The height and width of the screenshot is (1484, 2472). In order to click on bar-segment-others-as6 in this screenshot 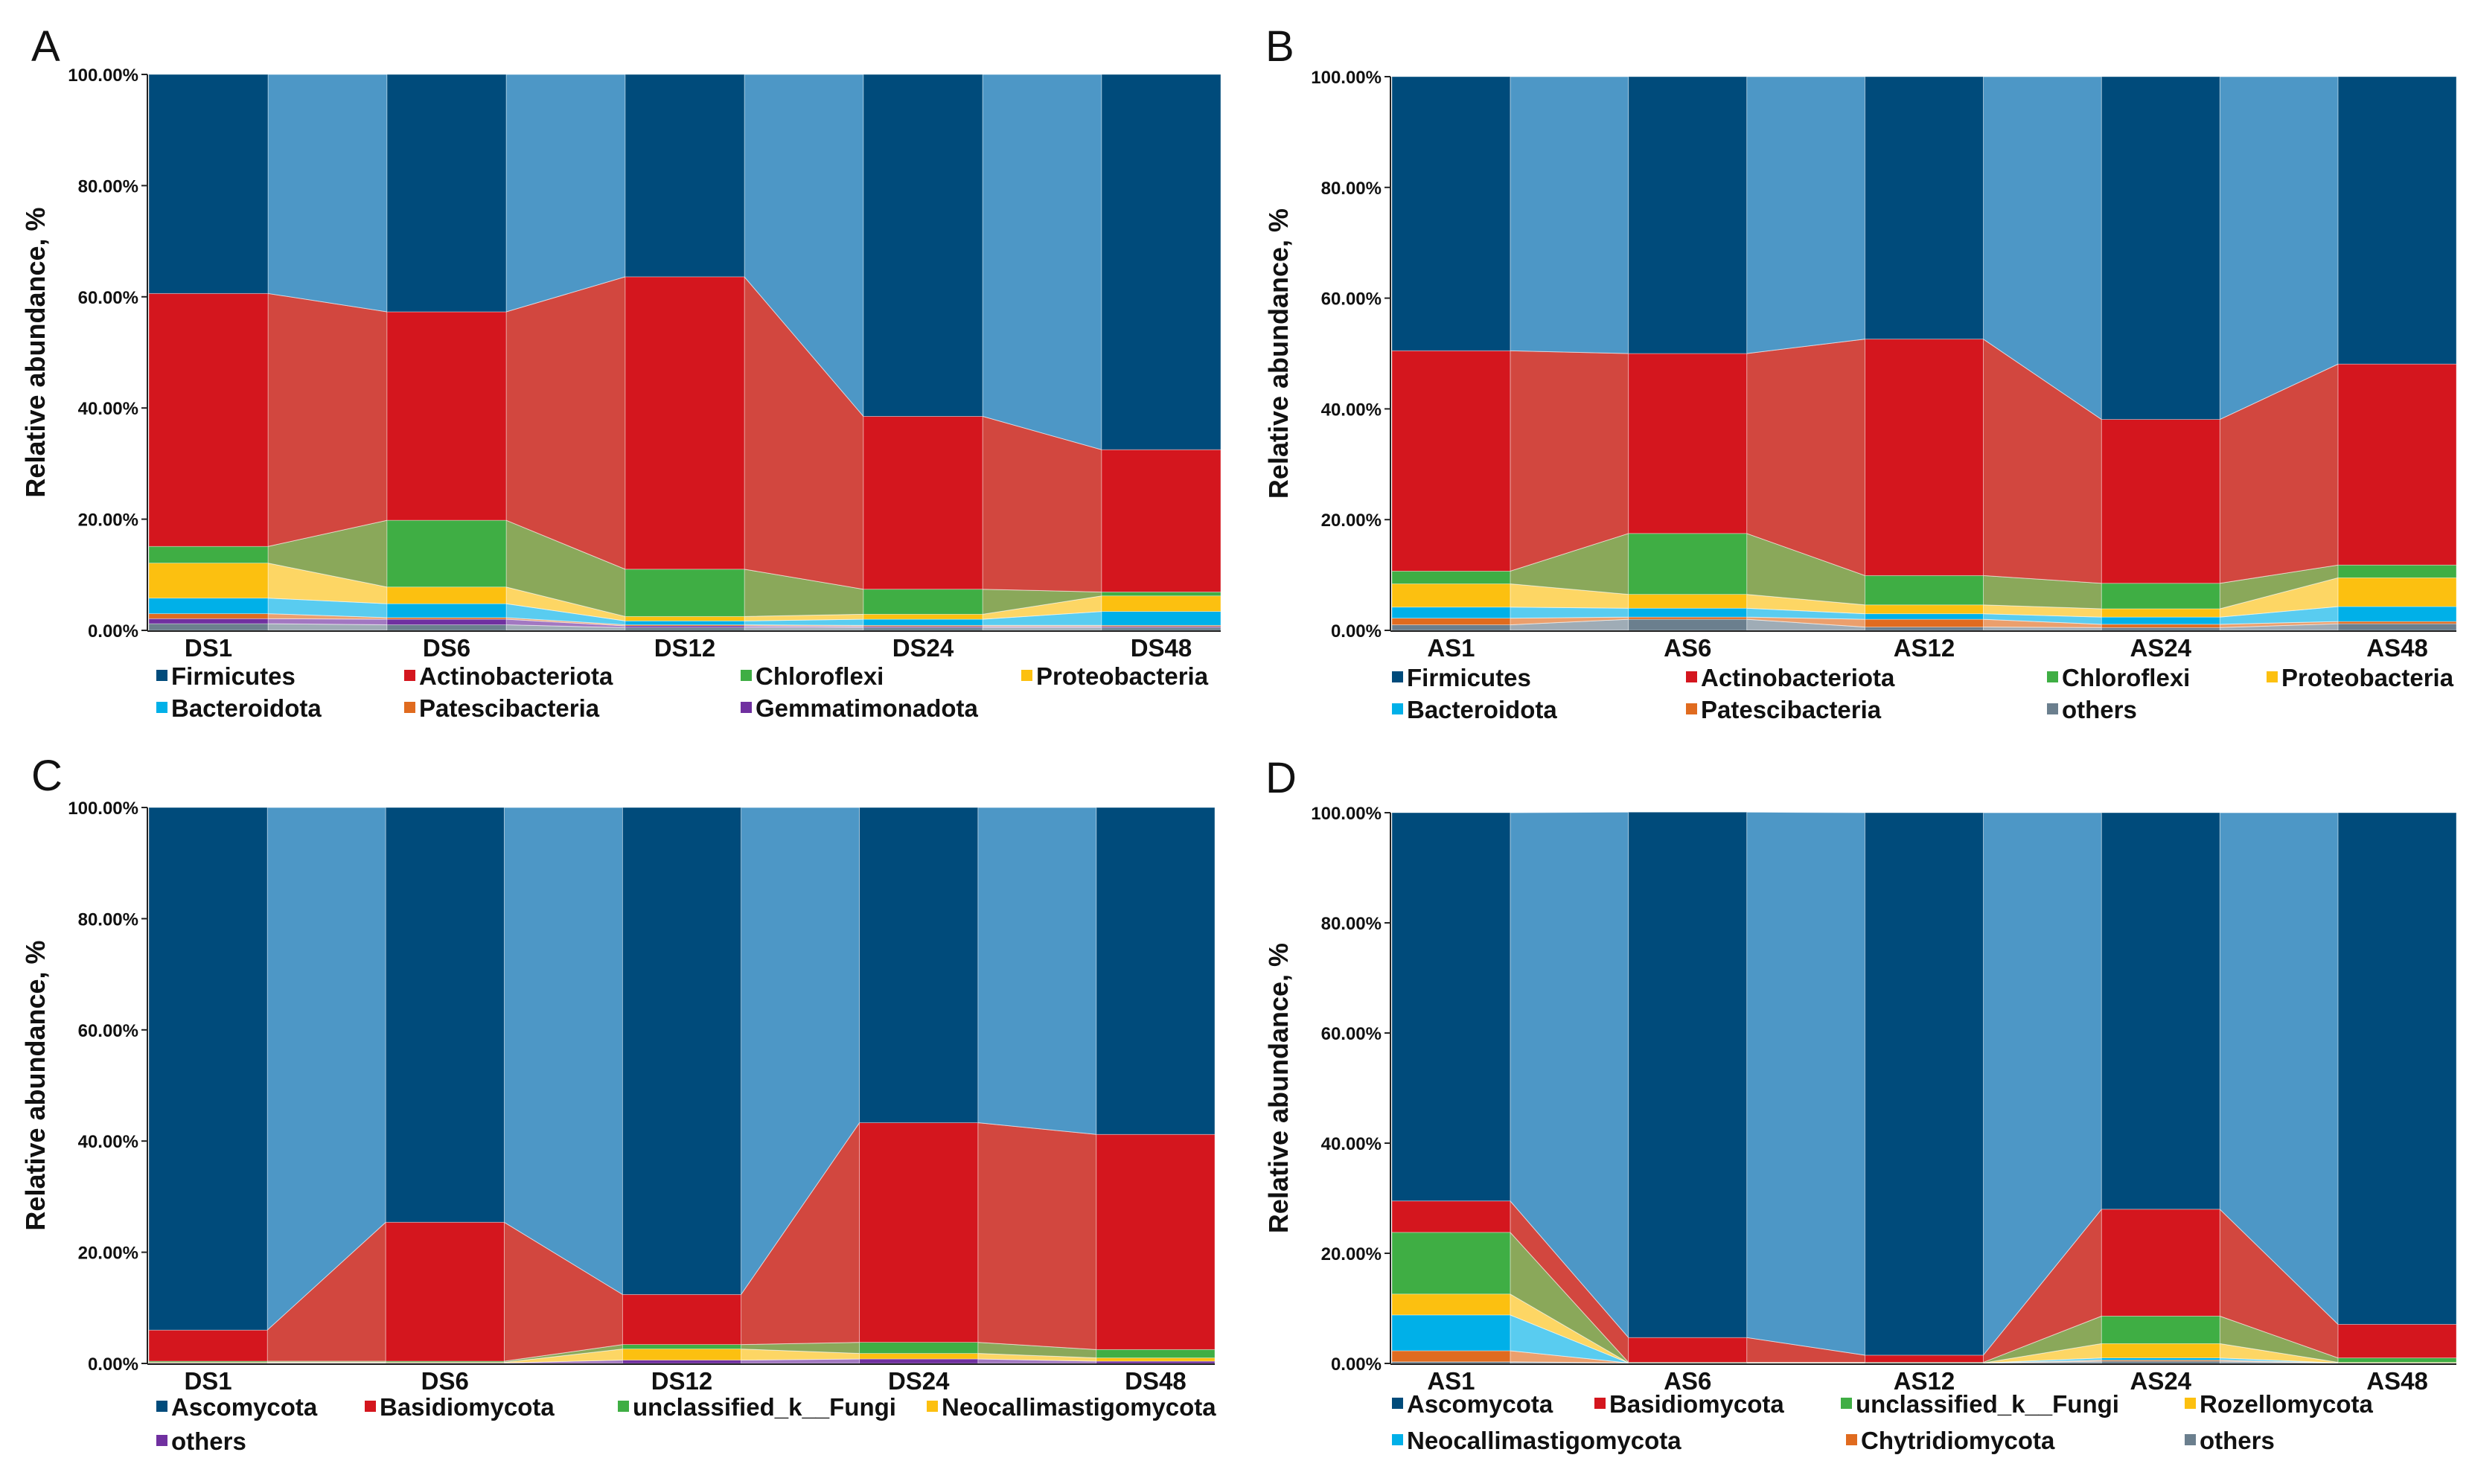, I will do `click(1688, 624)`.